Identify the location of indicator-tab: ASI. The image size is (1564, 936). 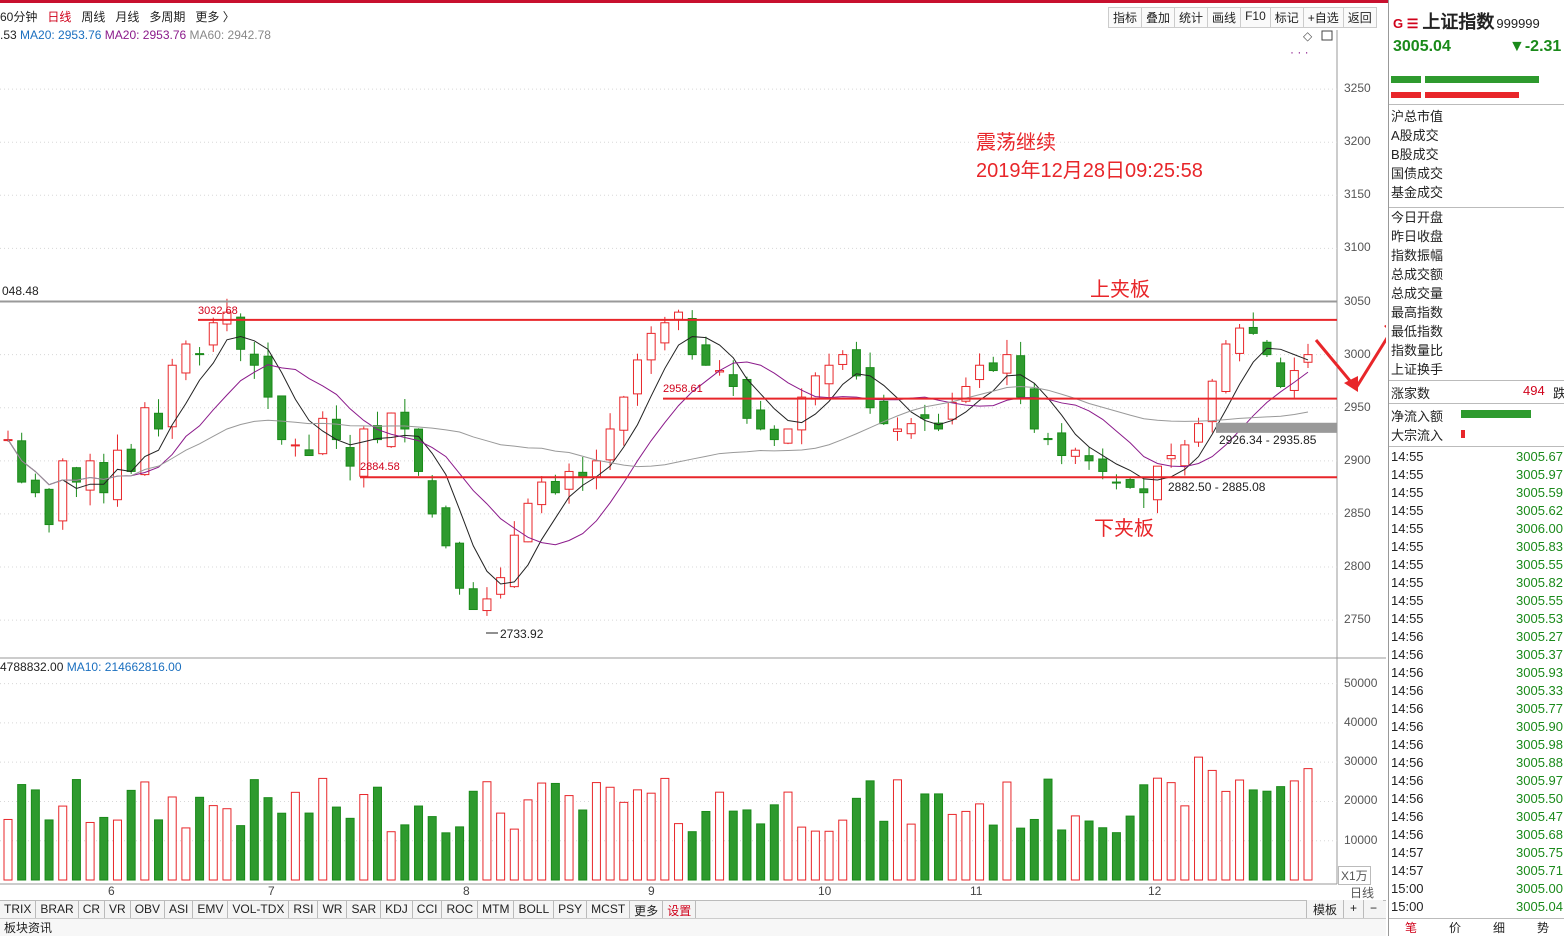
(179, 910).